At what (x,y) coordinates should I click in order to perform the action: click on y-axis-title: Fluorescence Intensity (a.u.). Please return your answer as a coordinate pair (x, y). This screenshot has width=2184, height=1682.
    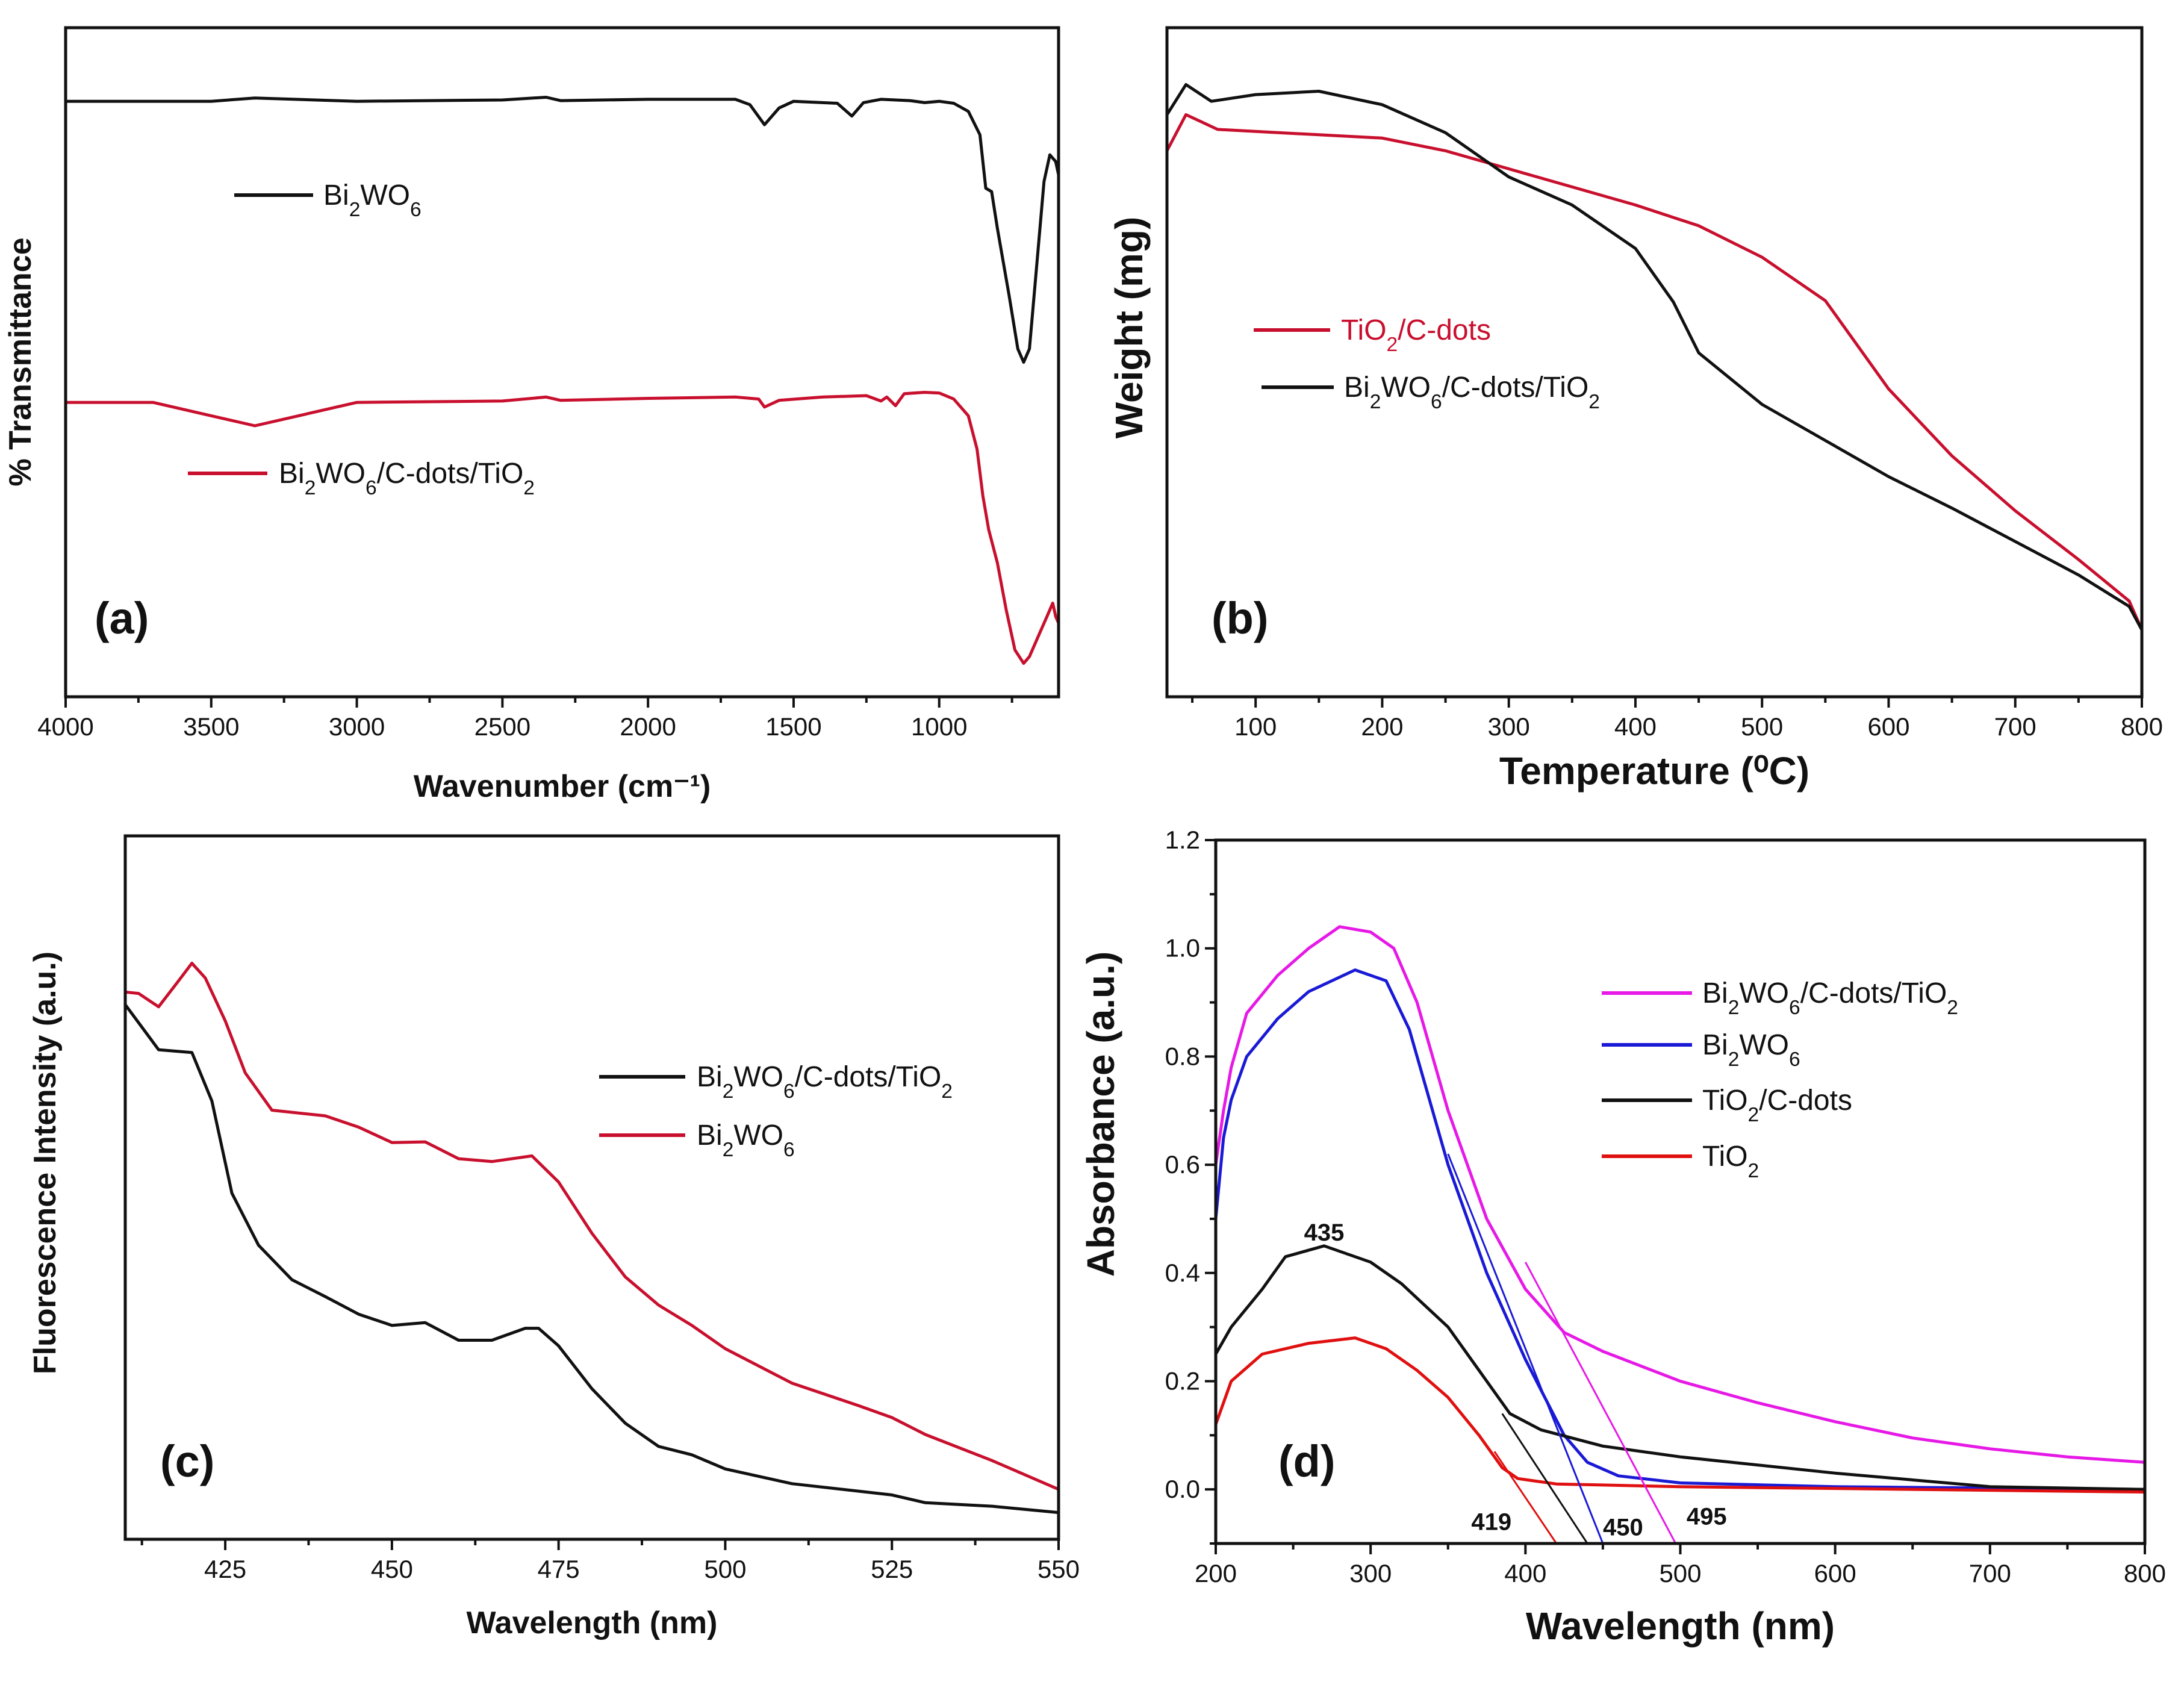
    Looking at the image, I should click on (45, 1163).